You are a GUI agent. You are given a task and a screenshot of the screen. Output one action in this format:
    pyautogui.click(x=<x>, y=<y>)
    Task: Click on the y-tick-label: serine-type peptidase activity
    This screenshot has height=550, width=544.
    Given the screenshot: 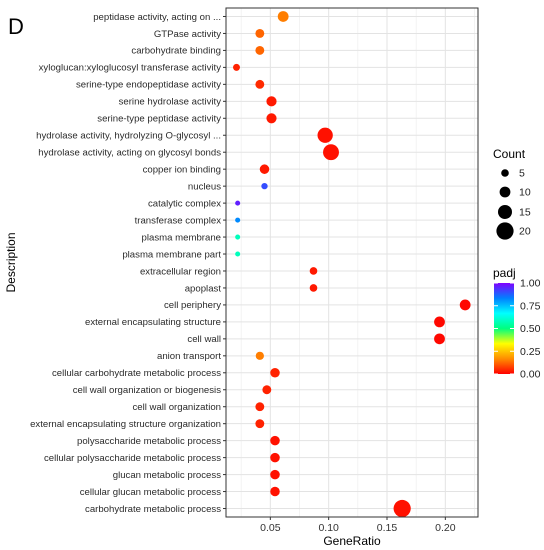 What is the action you would take?
    pyautogui.click(x=159, y=119)
    